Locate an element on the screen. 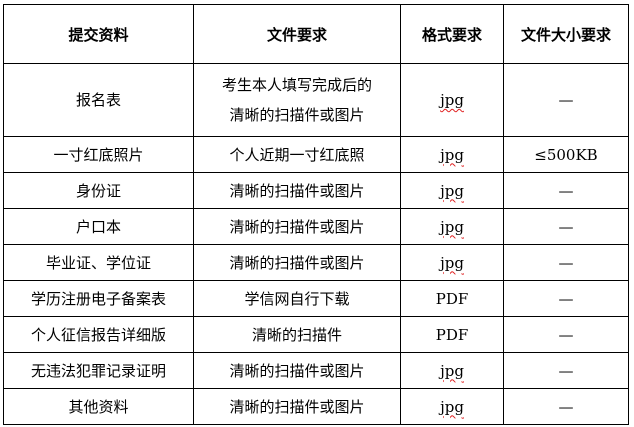 Image resolution: width=634 pixels, height=427 pixels. requirement-cell: 清晰的扫描件 is located at coordinates (297, 334).